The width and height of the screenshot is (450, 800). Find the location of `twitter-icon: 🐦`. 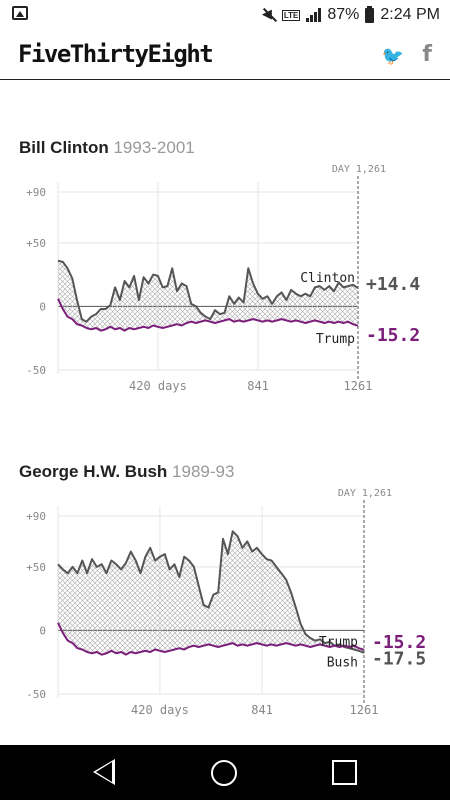

twitter-icon: 🐦 is located at coordinates (392, 56).